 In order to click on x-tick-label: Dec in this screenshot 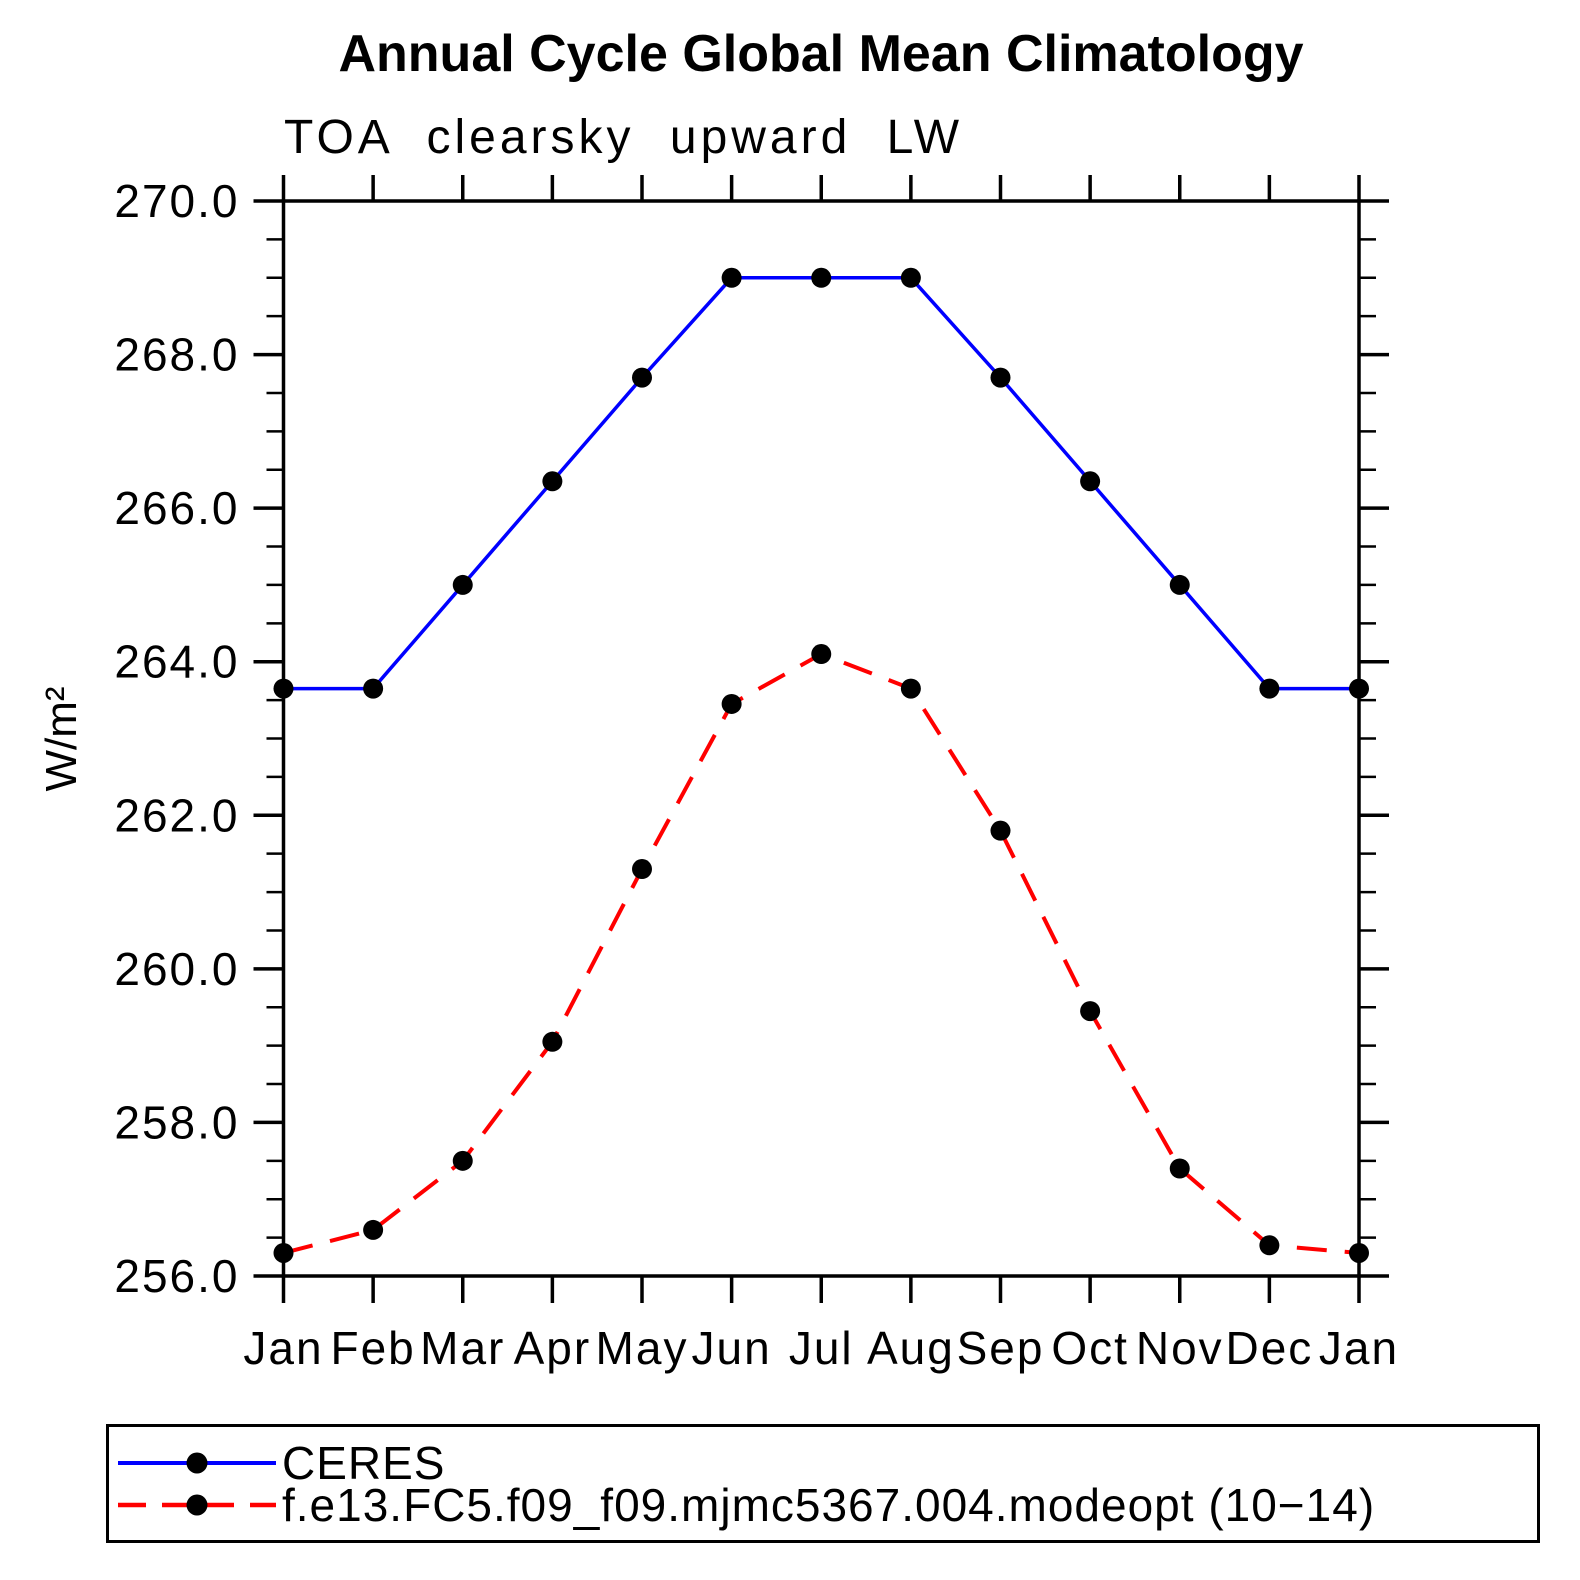, I will do `click(1269, 1348)`.